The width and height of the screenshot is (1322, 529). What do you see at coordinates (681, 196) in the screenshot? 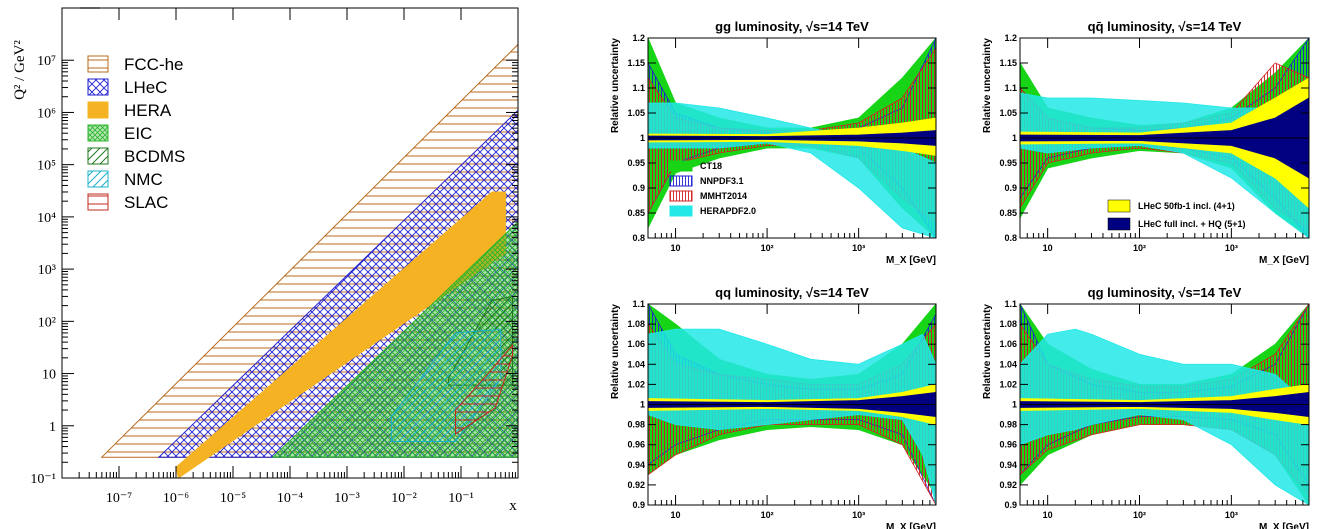
I see `legend-swatch-mmht2014` at bounding box center [681, 196].